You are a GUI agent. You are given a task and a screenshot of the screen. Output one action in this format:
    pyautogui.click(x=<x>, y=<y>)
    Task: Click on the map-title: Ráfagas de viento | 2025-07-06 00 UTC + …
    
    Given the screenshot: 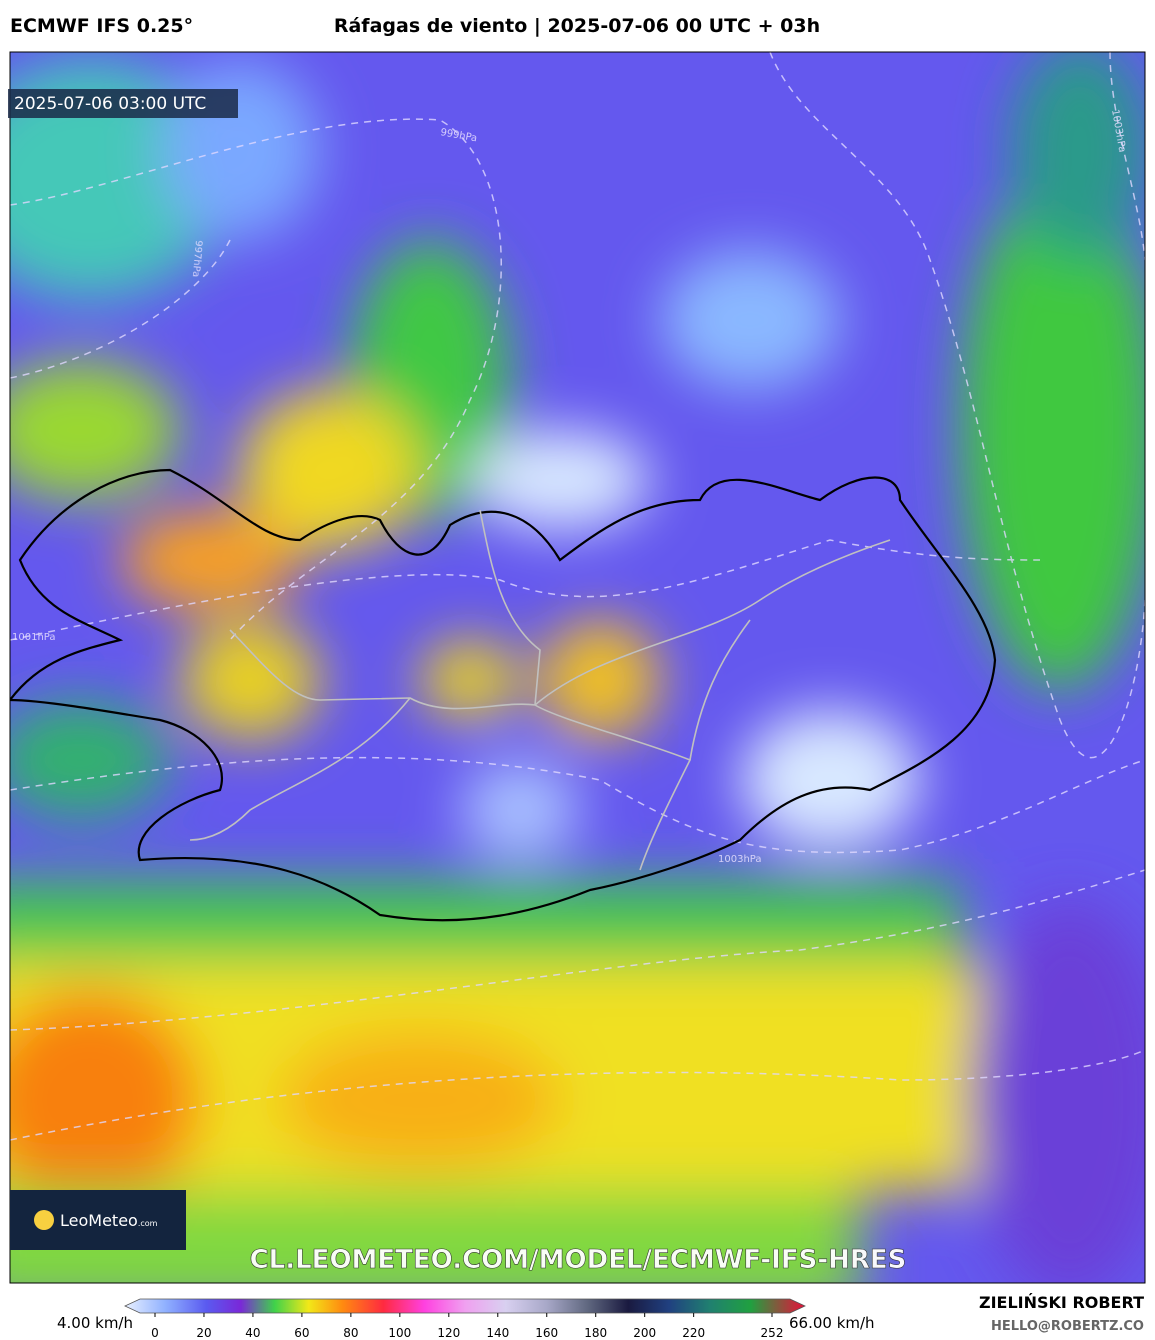 What is the action you would take?
    pyautogui.click(x=577, y=26)
    